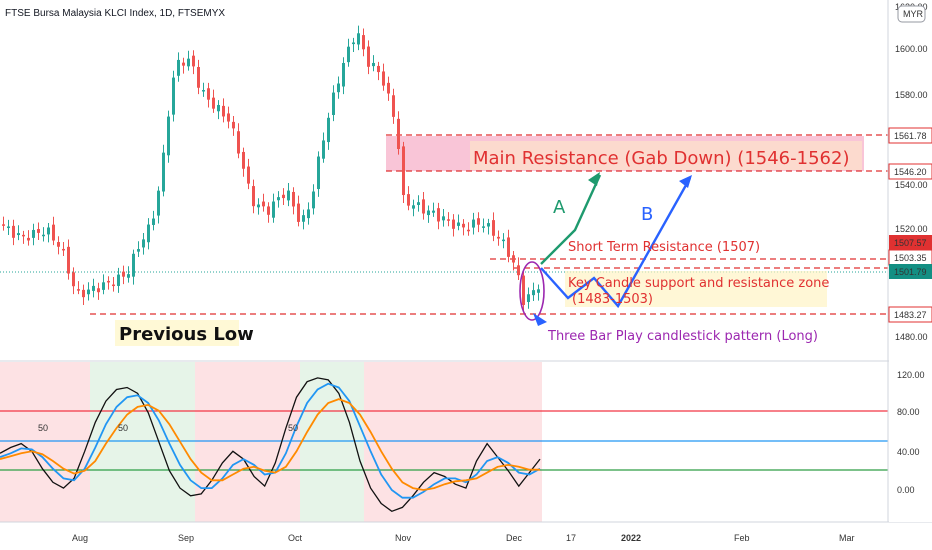 The width and height of the screenshot is (932, 550). I want to click on price-label-1546: 1546.20, so click(910, 171).